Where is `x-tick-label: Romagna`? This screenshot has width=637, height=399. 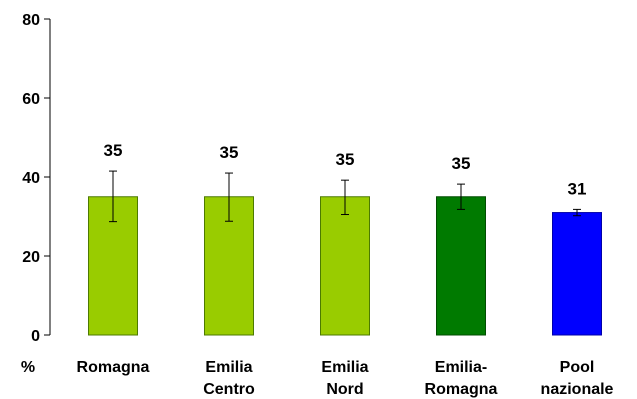 x-tick-label: Romagna is located at coordinates (113, 367).